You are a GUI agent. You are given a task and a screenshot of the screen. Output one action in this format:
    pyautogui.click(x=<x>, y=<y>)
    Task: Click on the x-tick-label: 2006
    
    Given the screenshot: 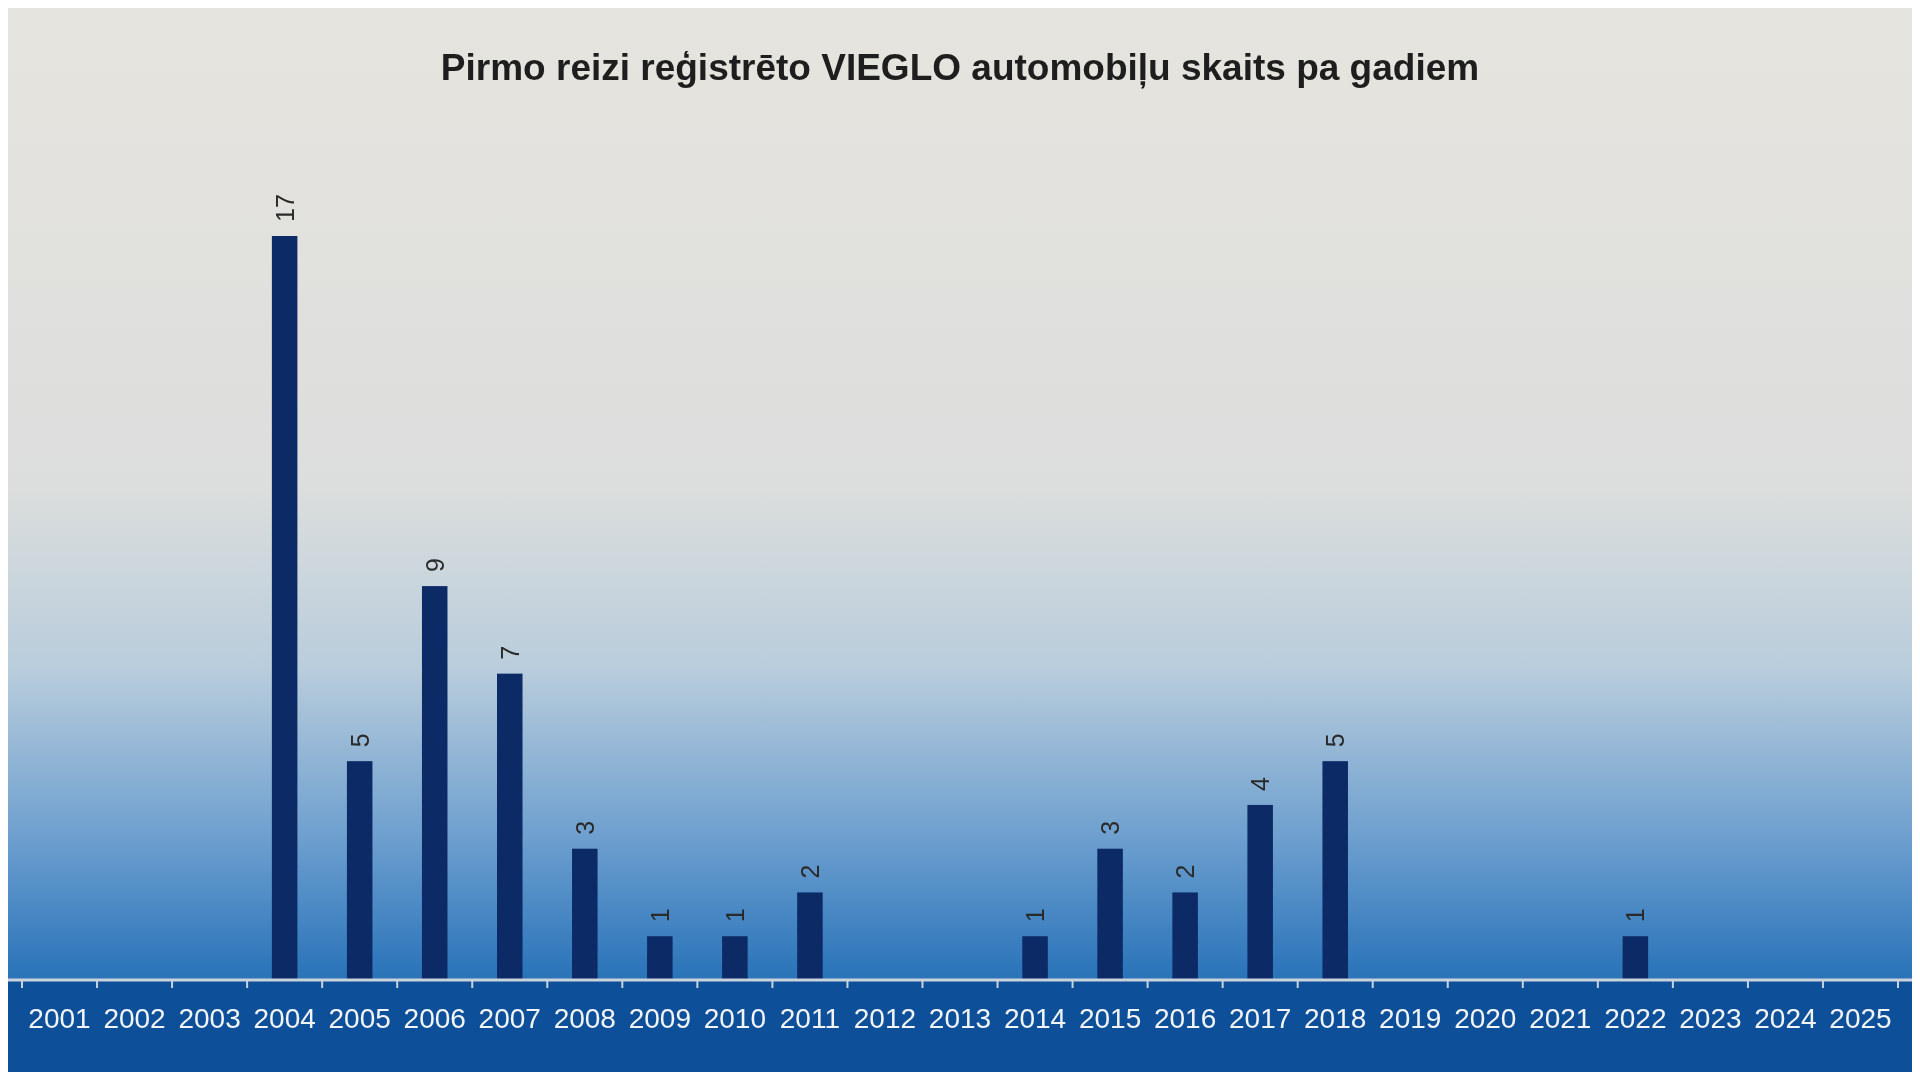 What is the action you would take?
    pyautogui.click(x=434, y=1018)
    